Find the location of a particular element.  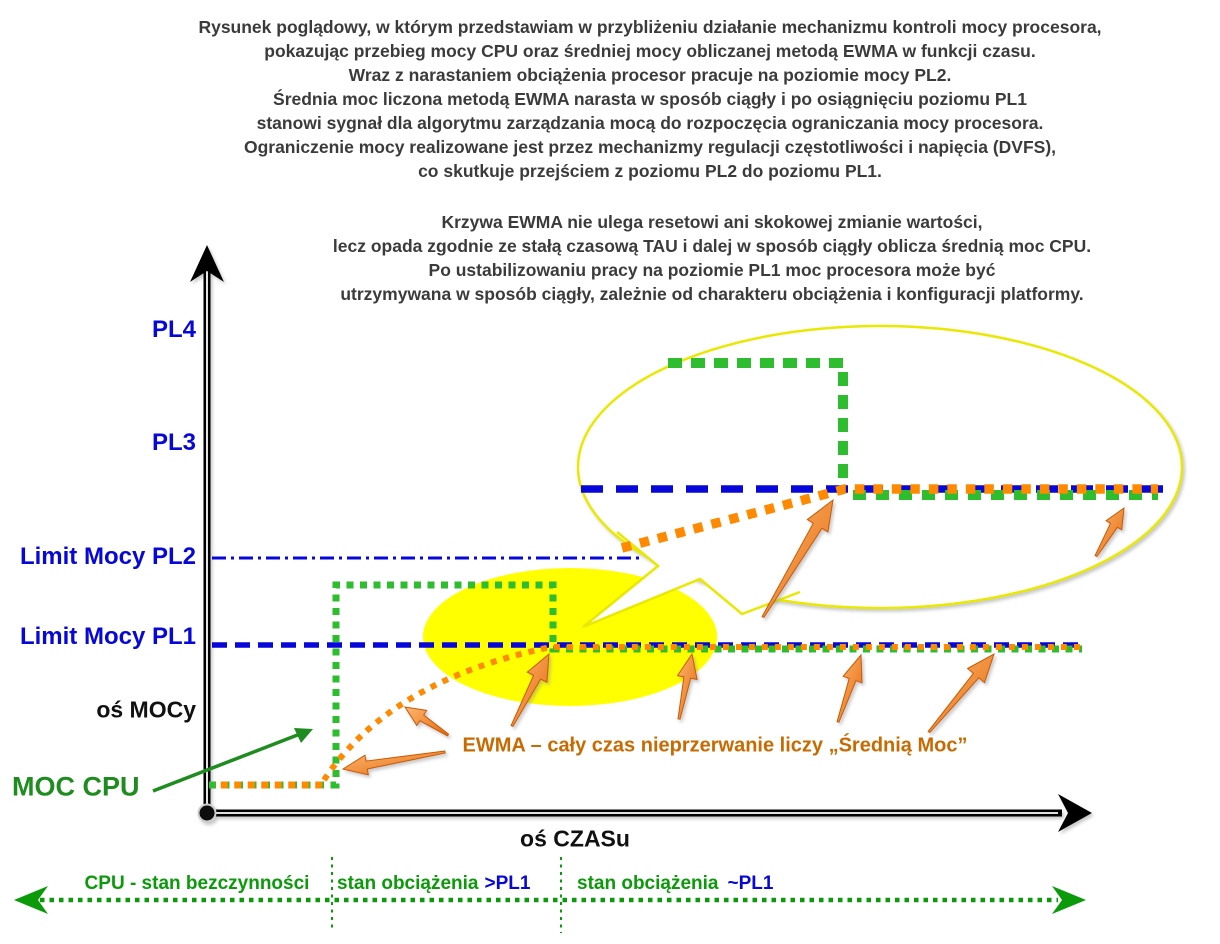

pl4-label: PL4 is located at coordinates (173, 329).